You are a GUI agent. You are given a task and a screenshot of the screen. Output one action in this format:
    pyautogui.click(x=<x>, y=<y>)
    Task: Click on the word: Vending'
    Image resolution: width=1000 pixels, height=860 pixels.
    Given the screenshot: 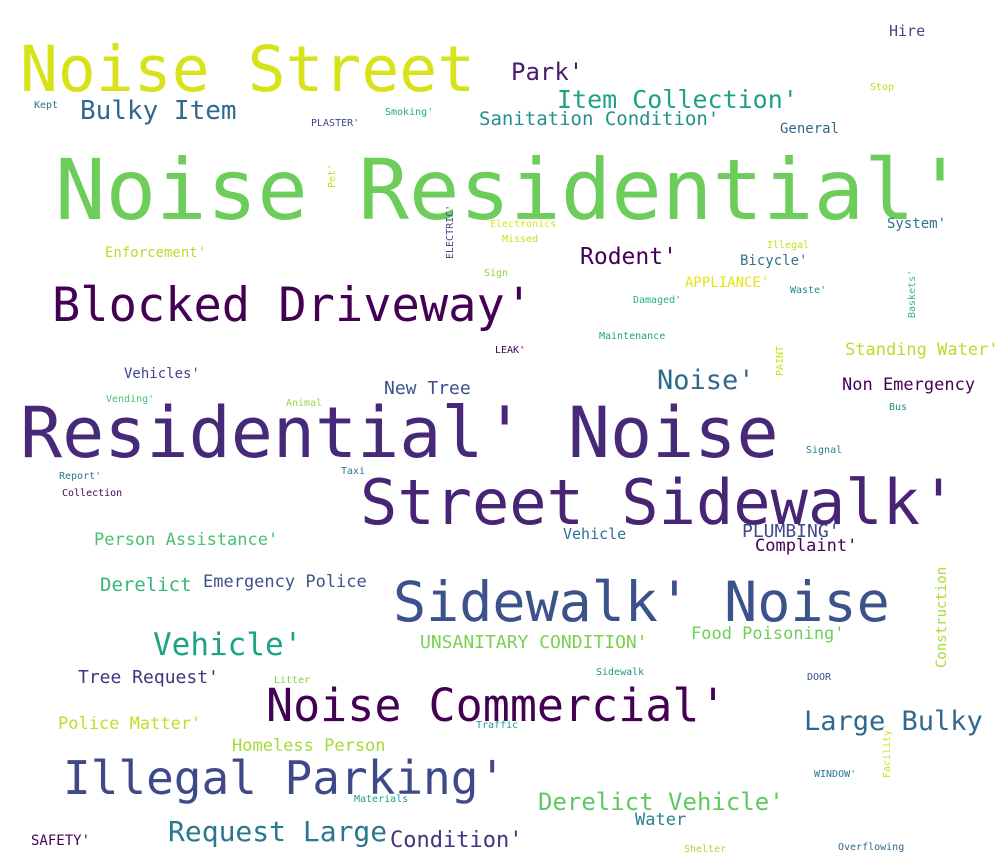 What is the action you would take?
    pyautogui.click(x=130, y=399)
    